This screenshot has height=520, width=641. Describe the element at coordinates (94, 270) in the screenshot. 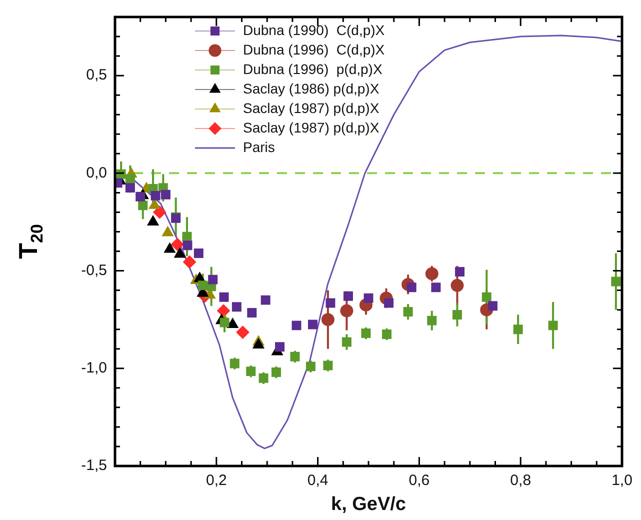

I see `y-tick-label: -0,5` at that location.